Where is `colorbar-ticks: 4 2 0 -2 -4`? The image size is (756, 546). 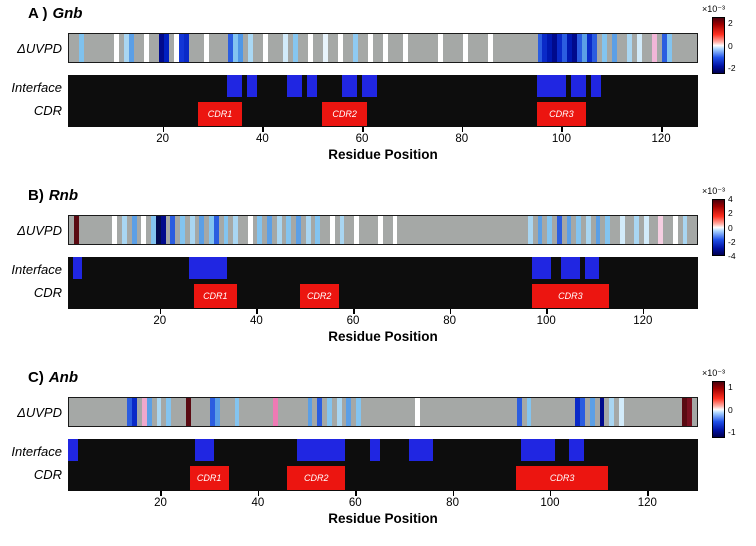 colorbar-ticks: 4 2 0 -2 -4 is located at coordinates (741, 228).